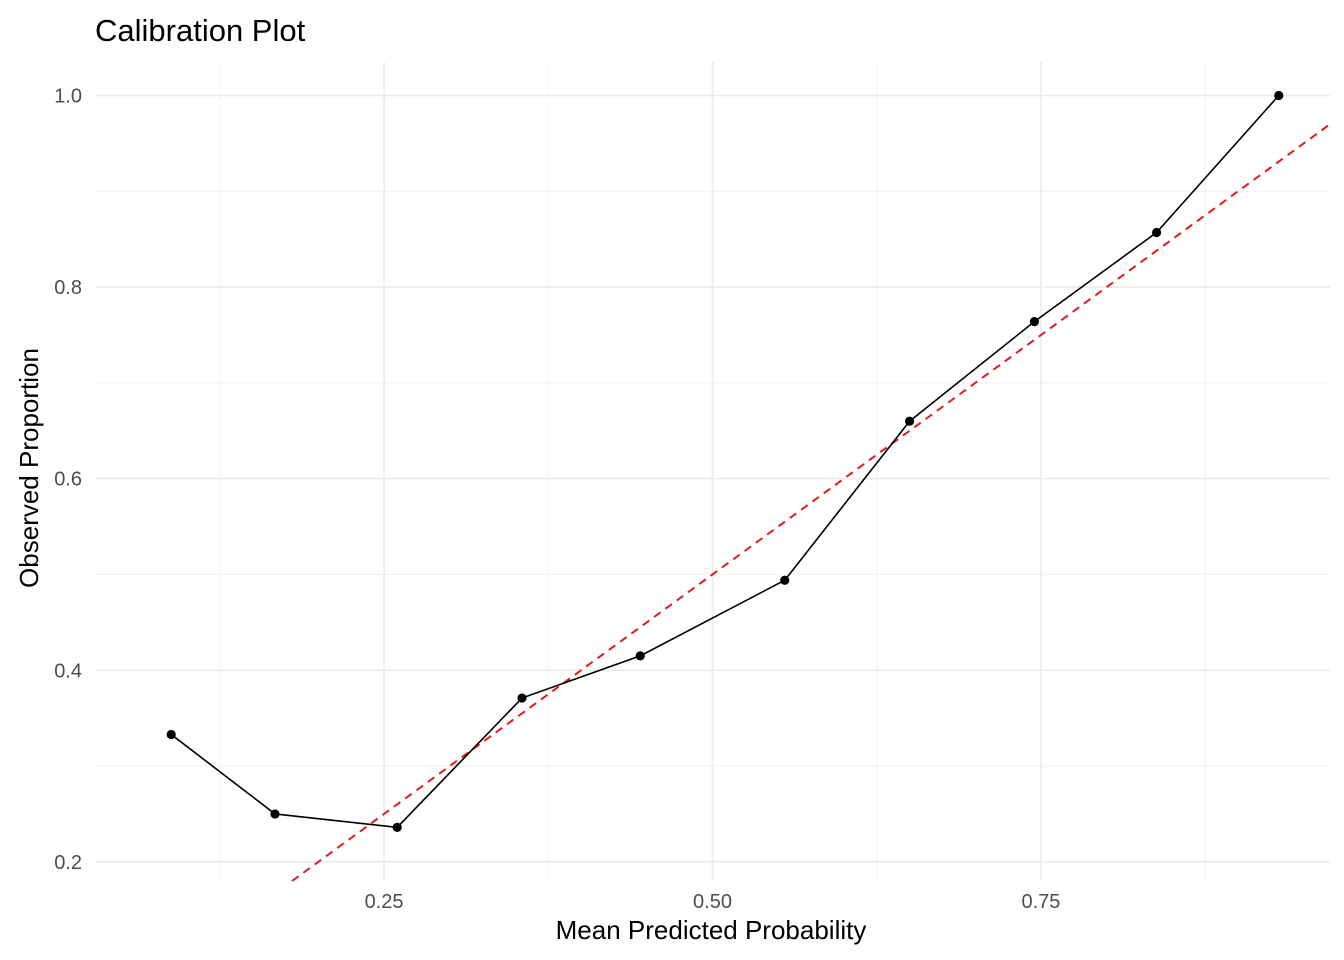  I want to click on y-tick-label: 0.8, so click(68, 288).